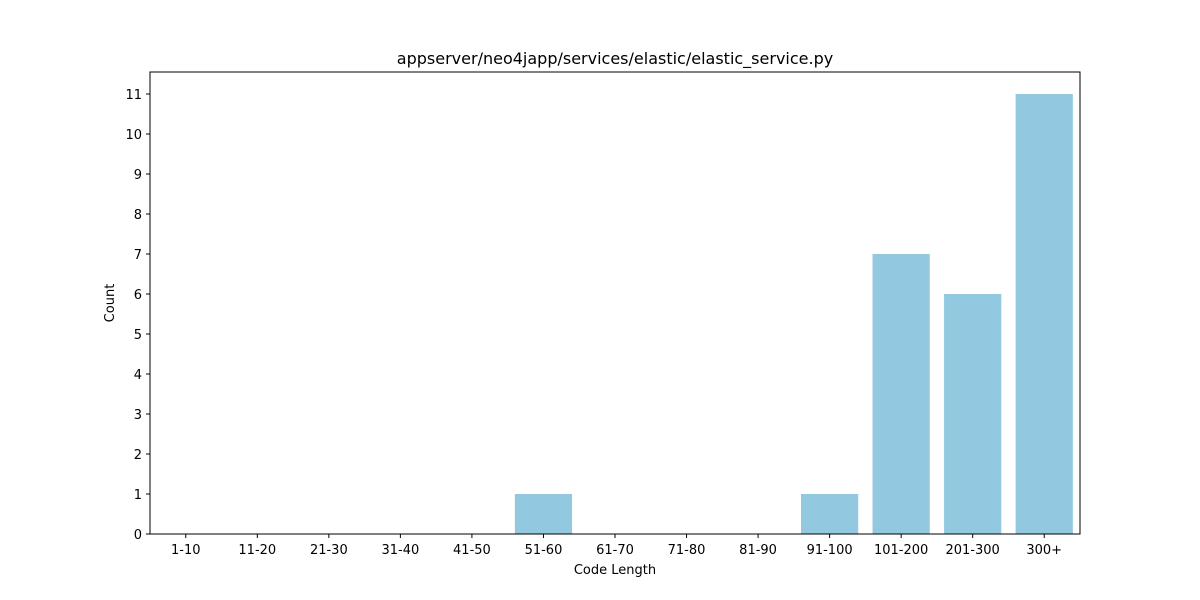 The image size is (1200, 600). Describe the element at coordinates (138, 535) in the screenshot. I see `y-tick-label: 0` at that location.